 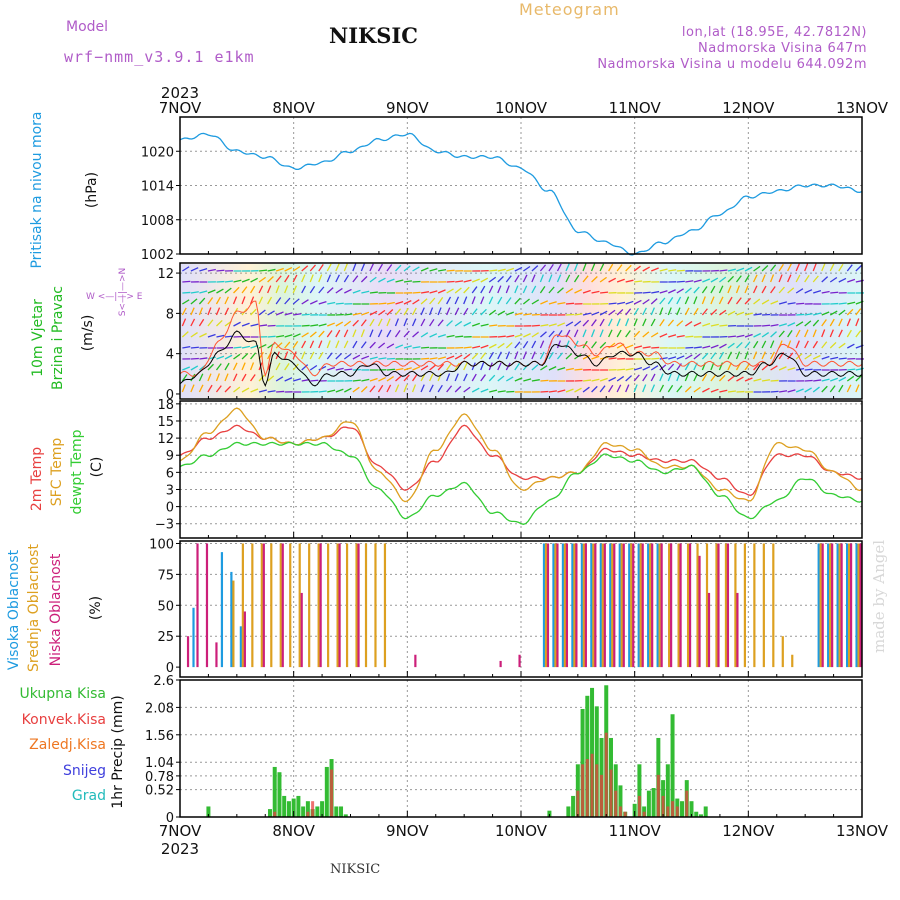 I want to click on dewpt-temp-line, so click(x=521, y=483).